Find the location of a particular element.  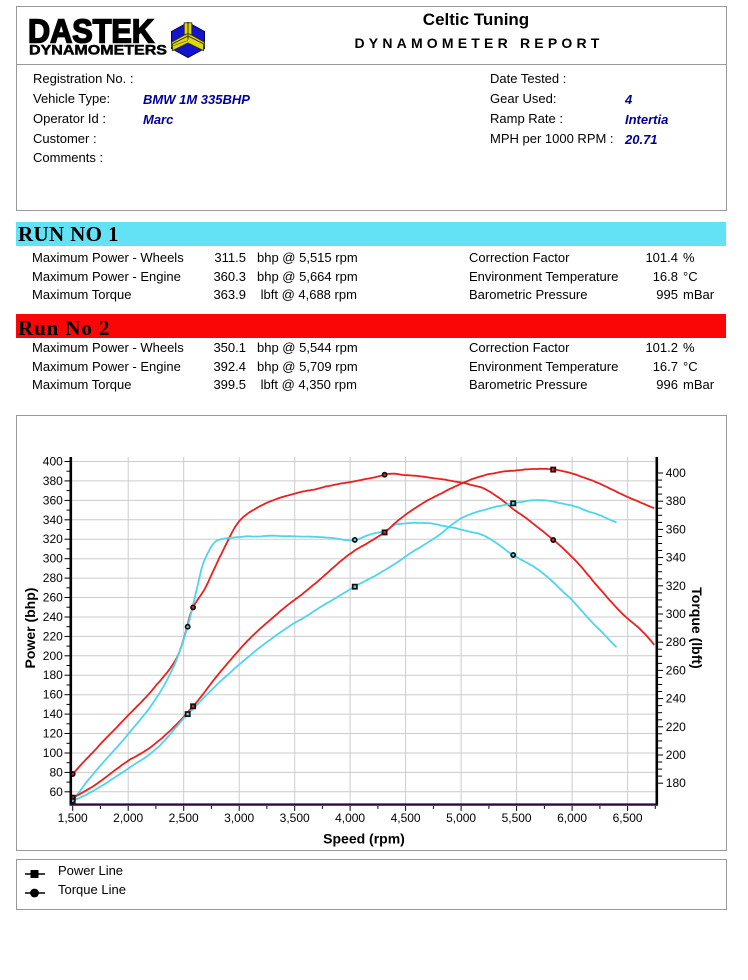

svg-text: 60 is located at coordinates (56, 792).